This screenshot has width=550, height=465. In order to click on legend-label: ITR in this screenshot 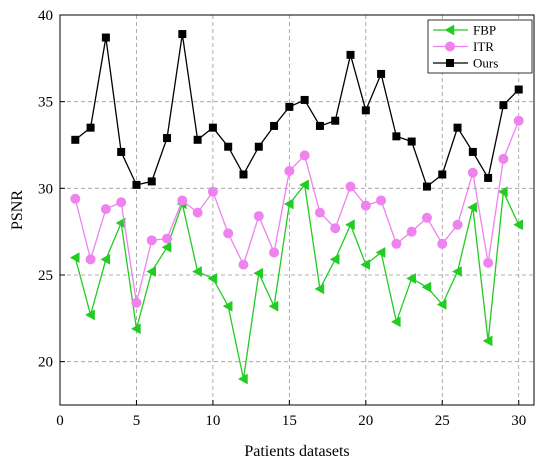, I will do `click(483, 46)`.